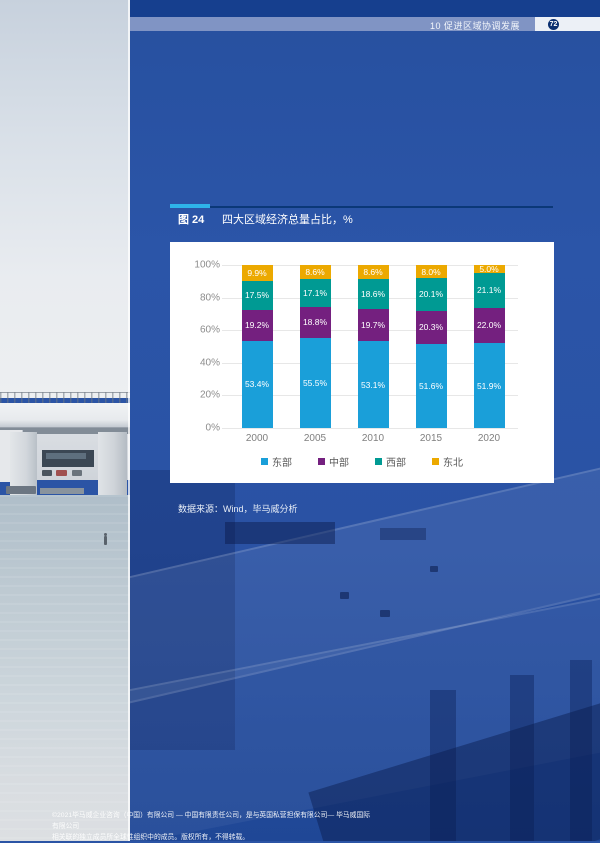 This screenshot has height=843, width=600. I want to click on bar-segment-中部: 22.0%, so click(489, 325).